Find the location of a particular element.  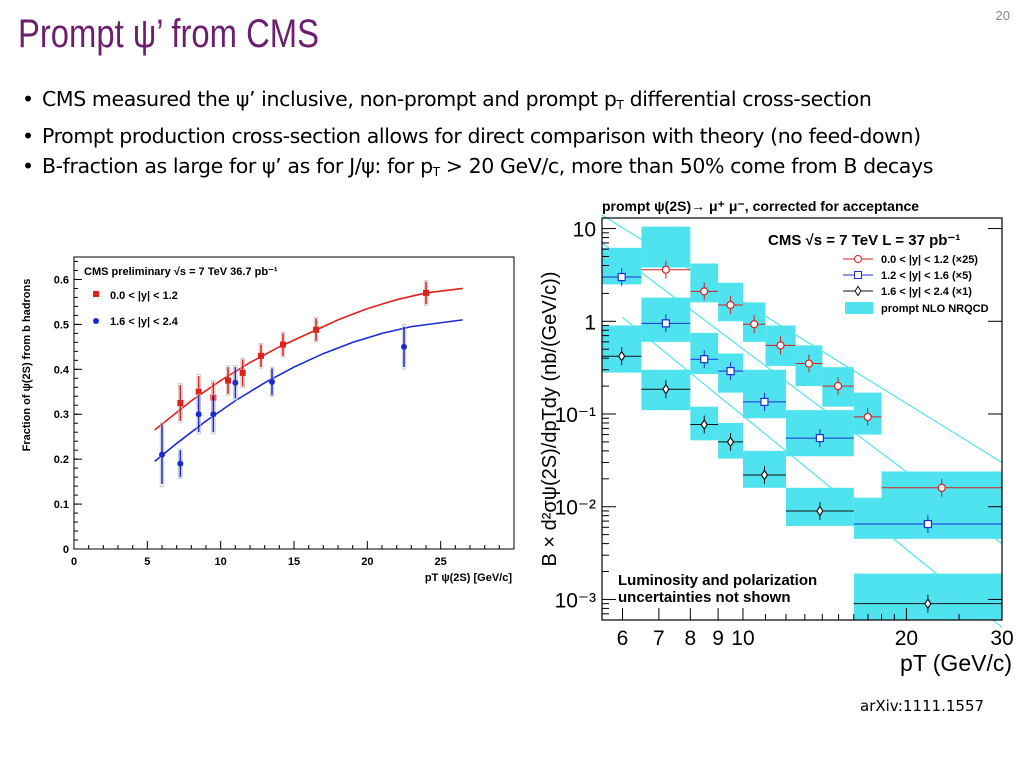

x-tick-label: 5 is located at coordinates (147, 562).